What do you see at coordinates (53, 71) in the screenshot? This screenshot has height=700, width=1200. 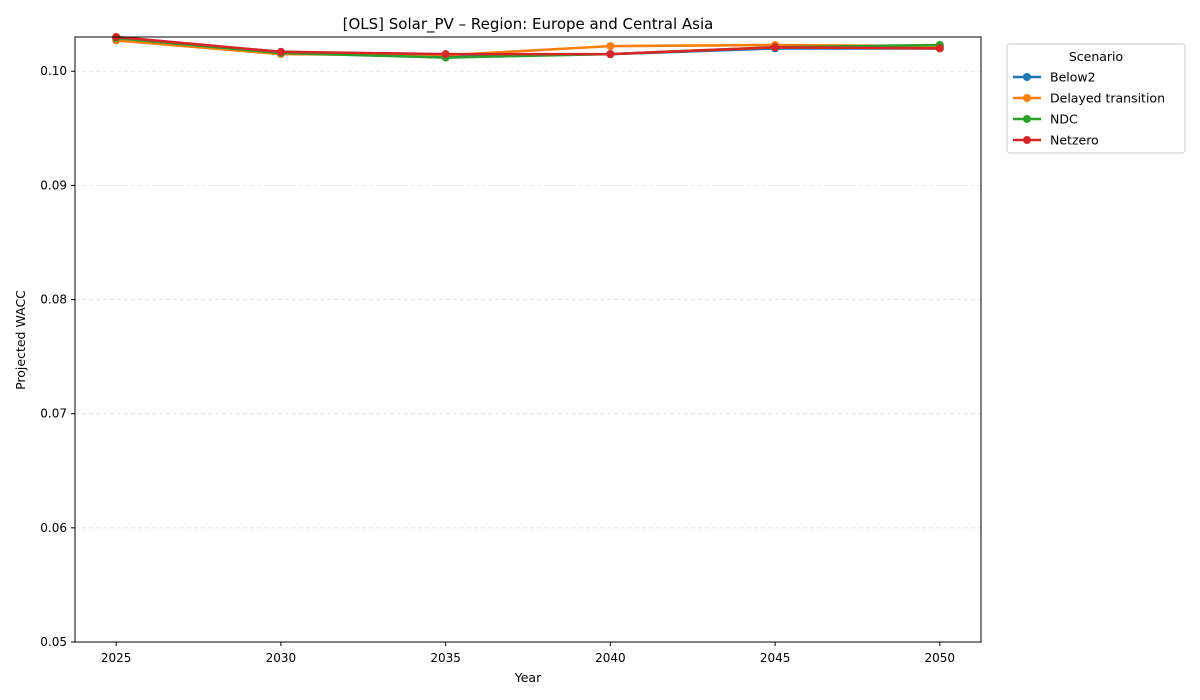 I see `y-tick-label: 0.10` at bounding box center [53, 71].